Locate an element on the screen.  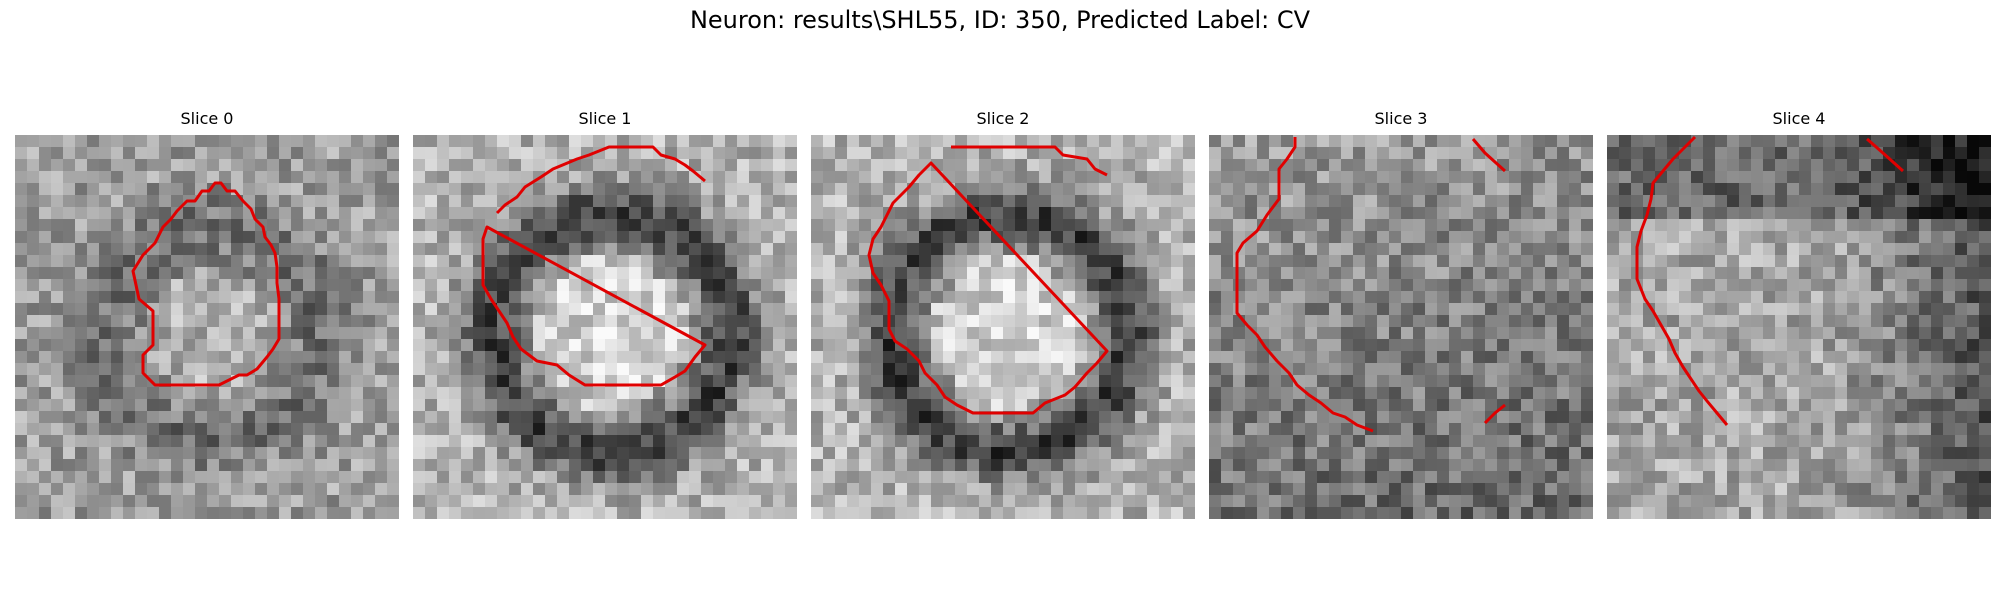
slice-panel-2: Slice 2 is located at coordinates (1003, 312).